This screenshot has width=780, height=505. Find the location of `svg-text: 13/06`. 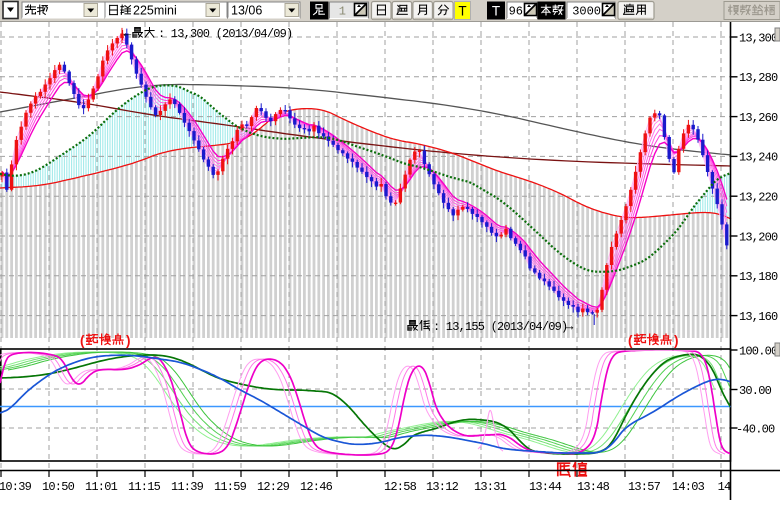

svg-text: 13/06 is located at coordinates (246, 11).